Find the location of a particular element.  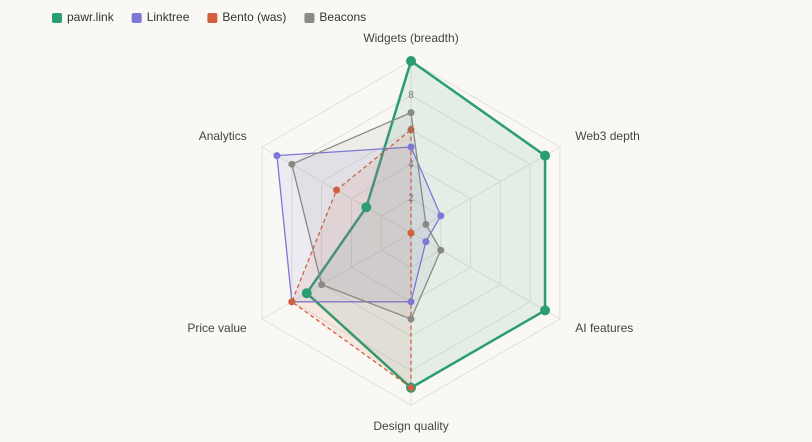

axis-label: Design quality is located at coordinates (410, 426).